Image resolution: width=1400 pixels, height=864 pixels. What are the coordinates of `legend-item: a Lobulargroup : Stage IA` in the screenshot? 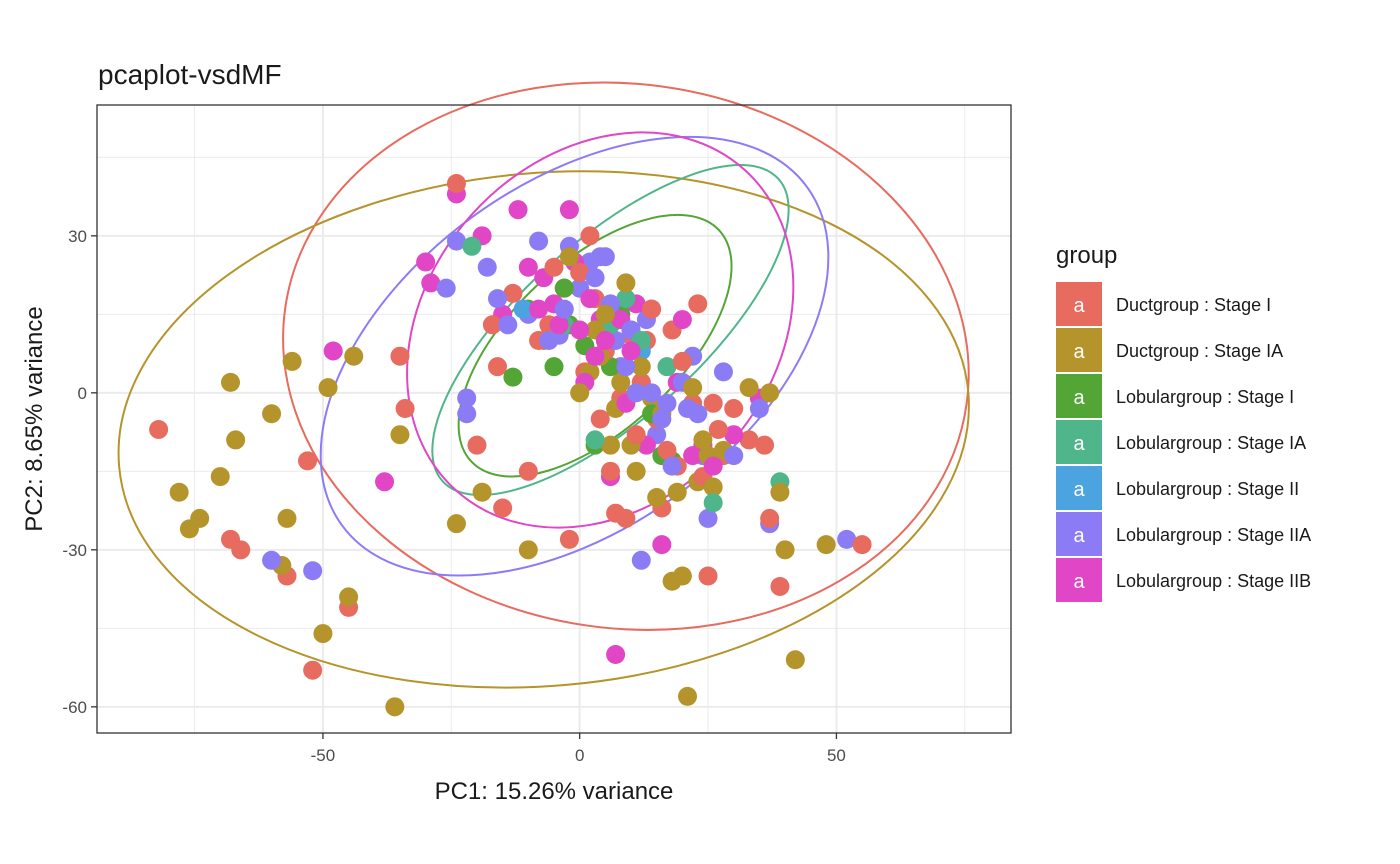 It's located at (1181, 442).